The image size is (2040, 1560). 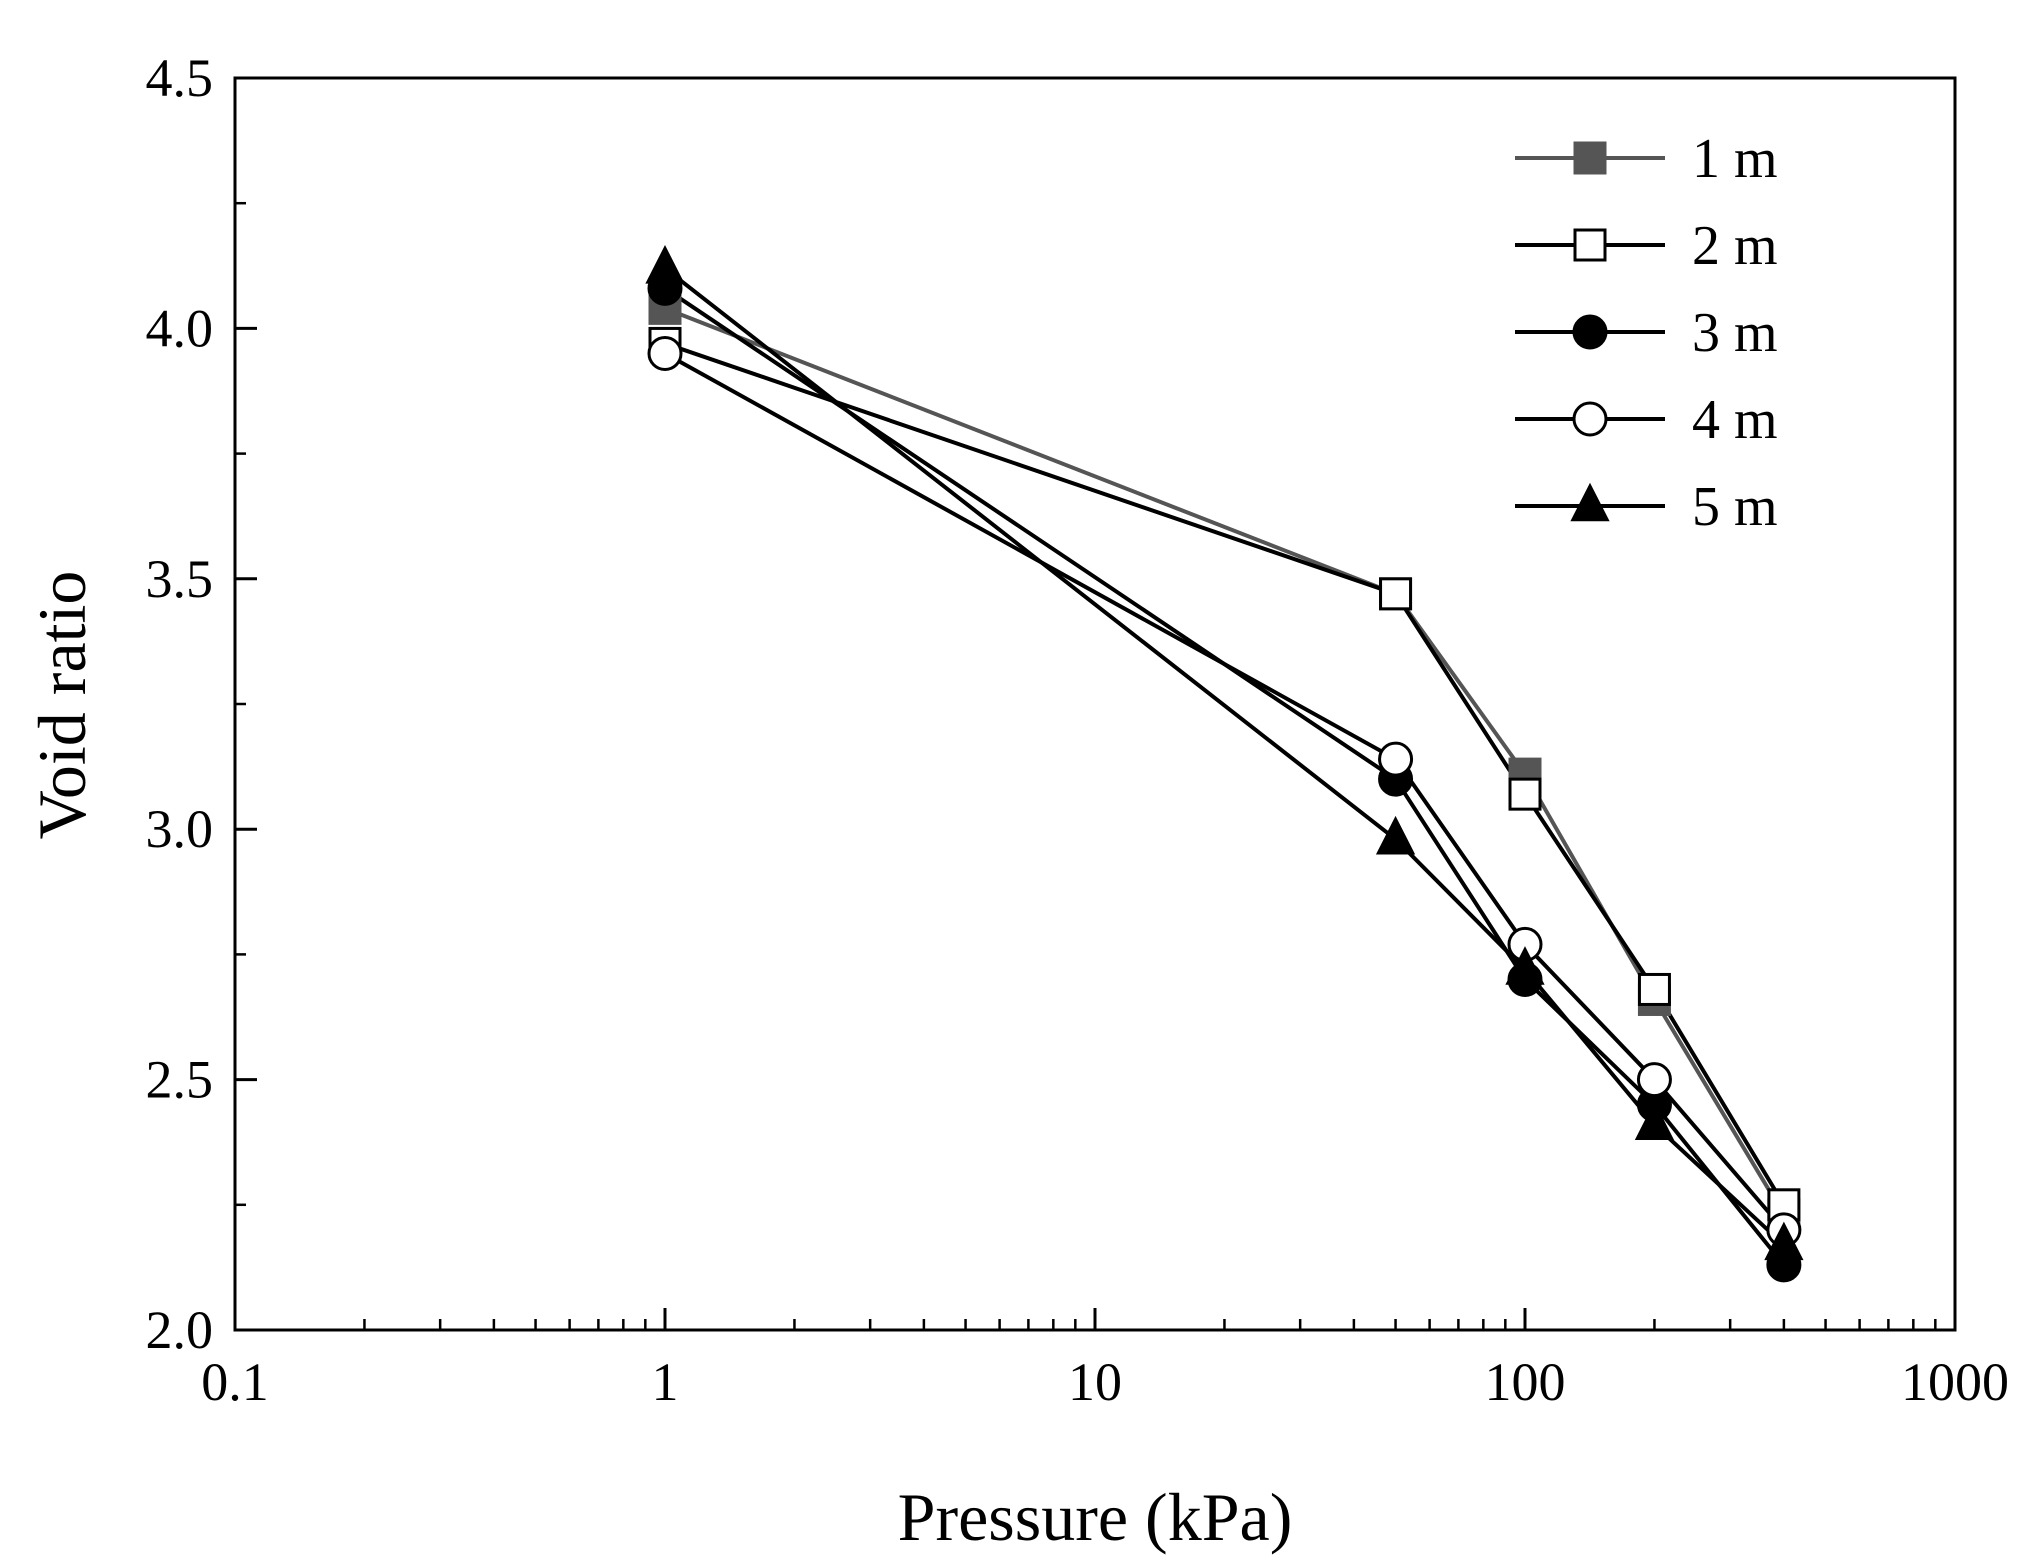 I want to click on legend-entry: 3 m, so click(x=1646, y=333).